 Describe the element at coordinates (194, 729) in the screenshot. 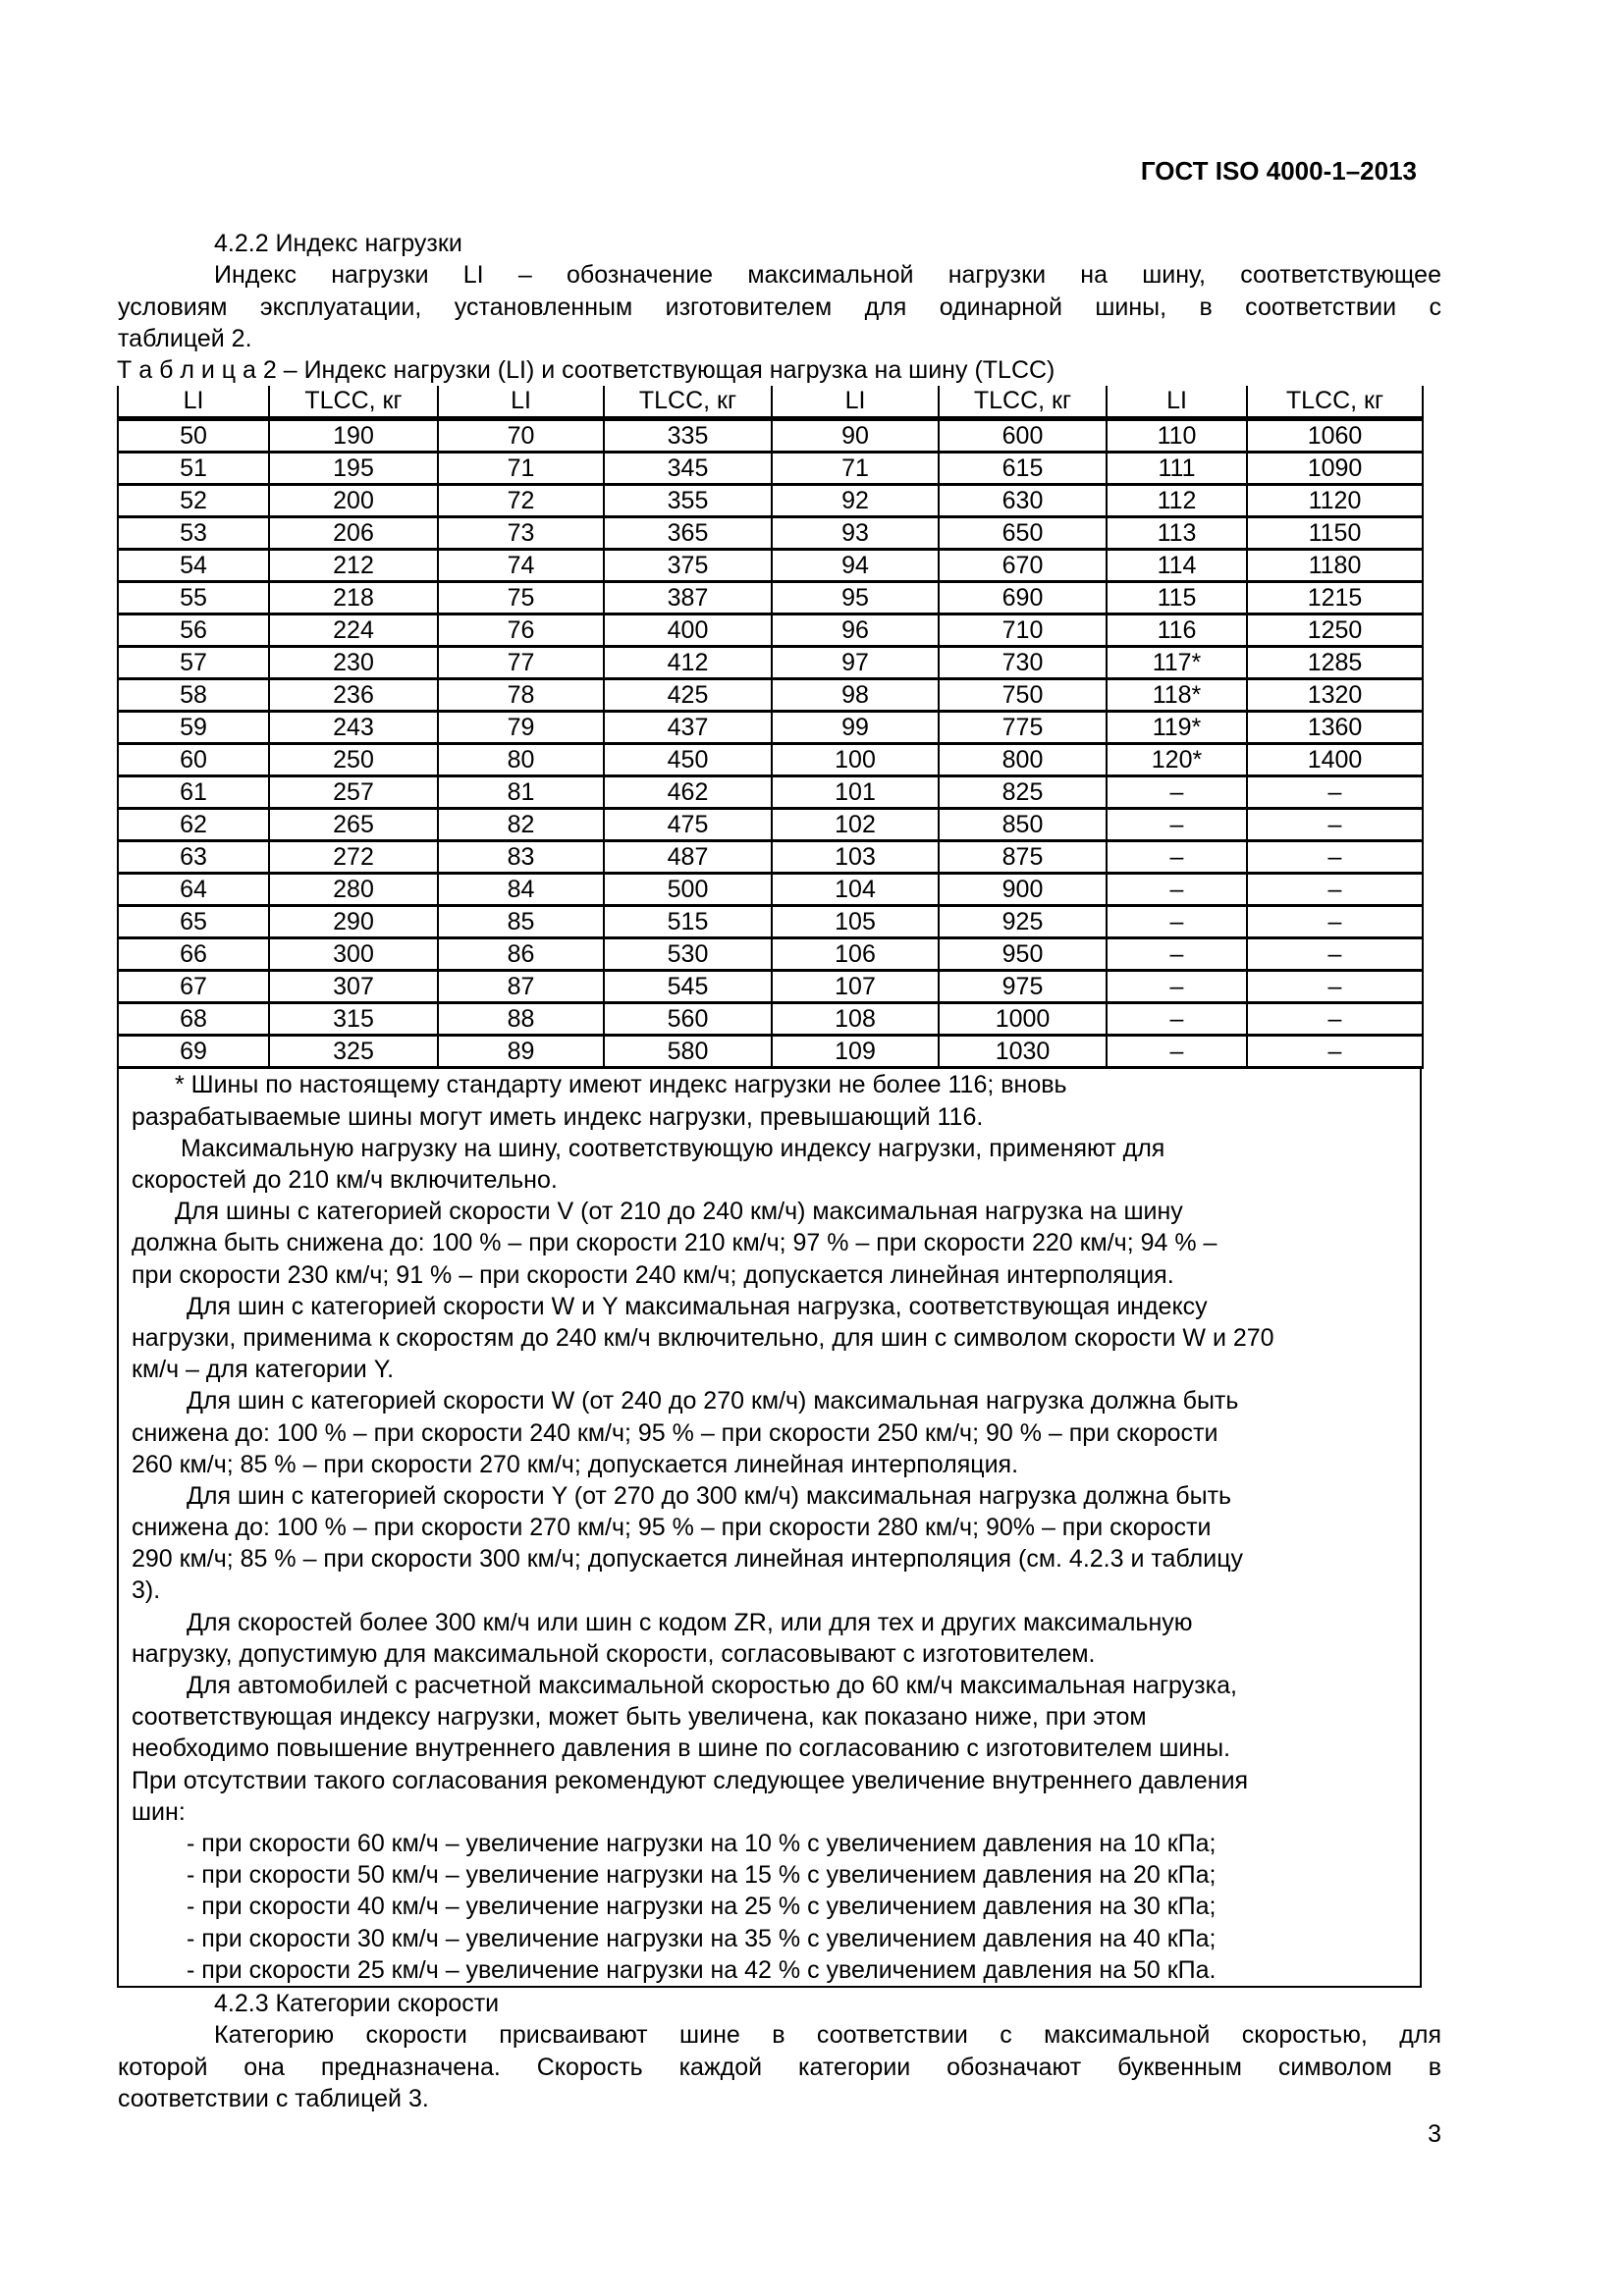

I see `cell-li: 59` at that location.